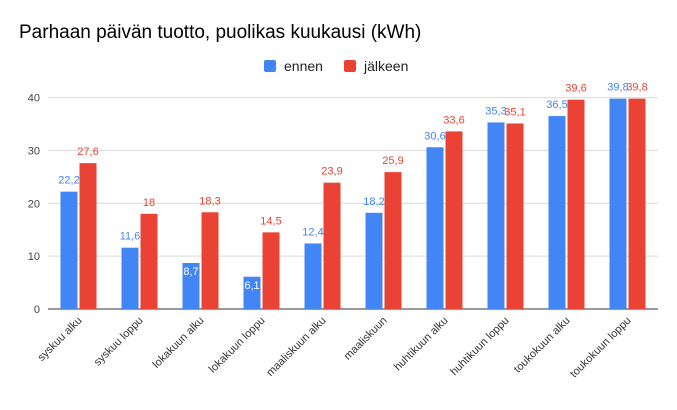 Image resolution: width=677 pixels, height=410 pixels. I want to click on data-label: 18, so click(149, 203).